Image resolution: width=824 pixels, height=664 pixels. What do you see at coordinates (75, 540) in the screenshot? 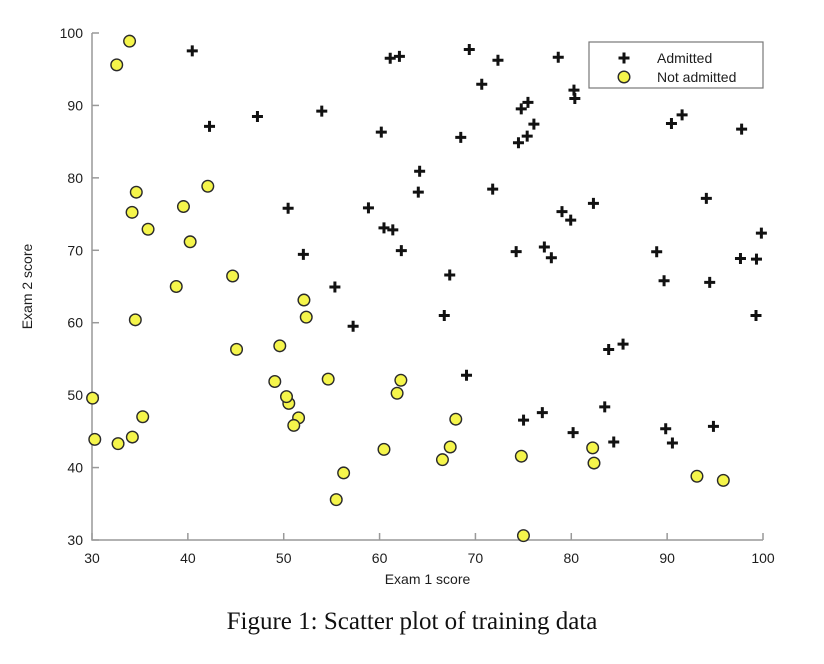
I see `y-tick-label: 30` at bounding box center [75, 540].